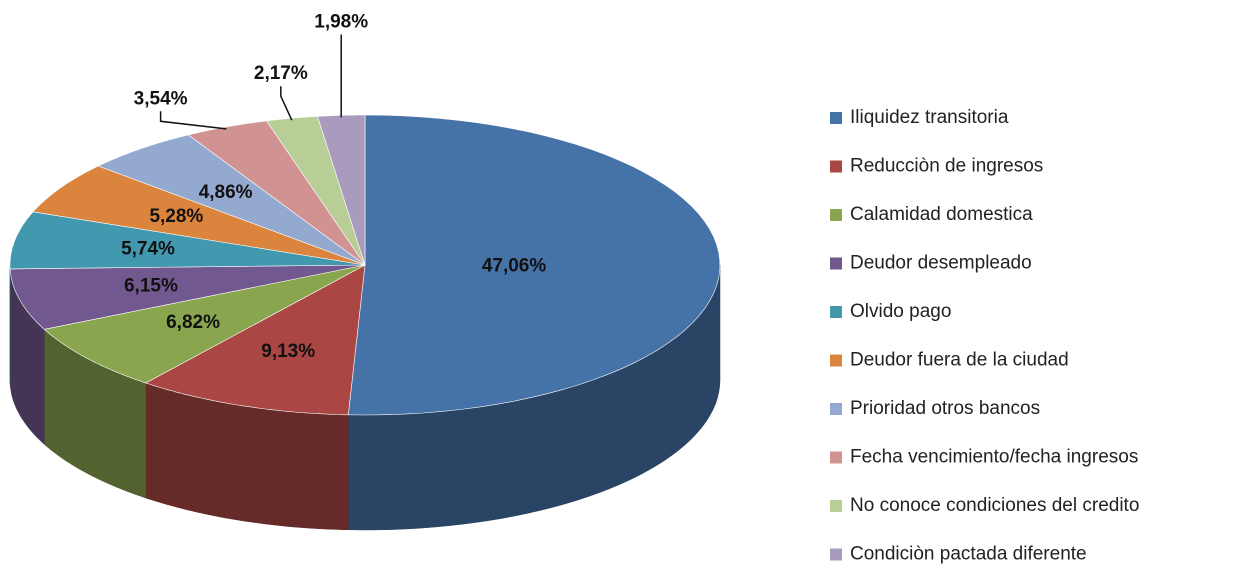 The image size is (1235, 565). Describe the element at coordinates (929, 117) in the screenshot. I see `legend-label: Iliquidez transitoria` at that location.